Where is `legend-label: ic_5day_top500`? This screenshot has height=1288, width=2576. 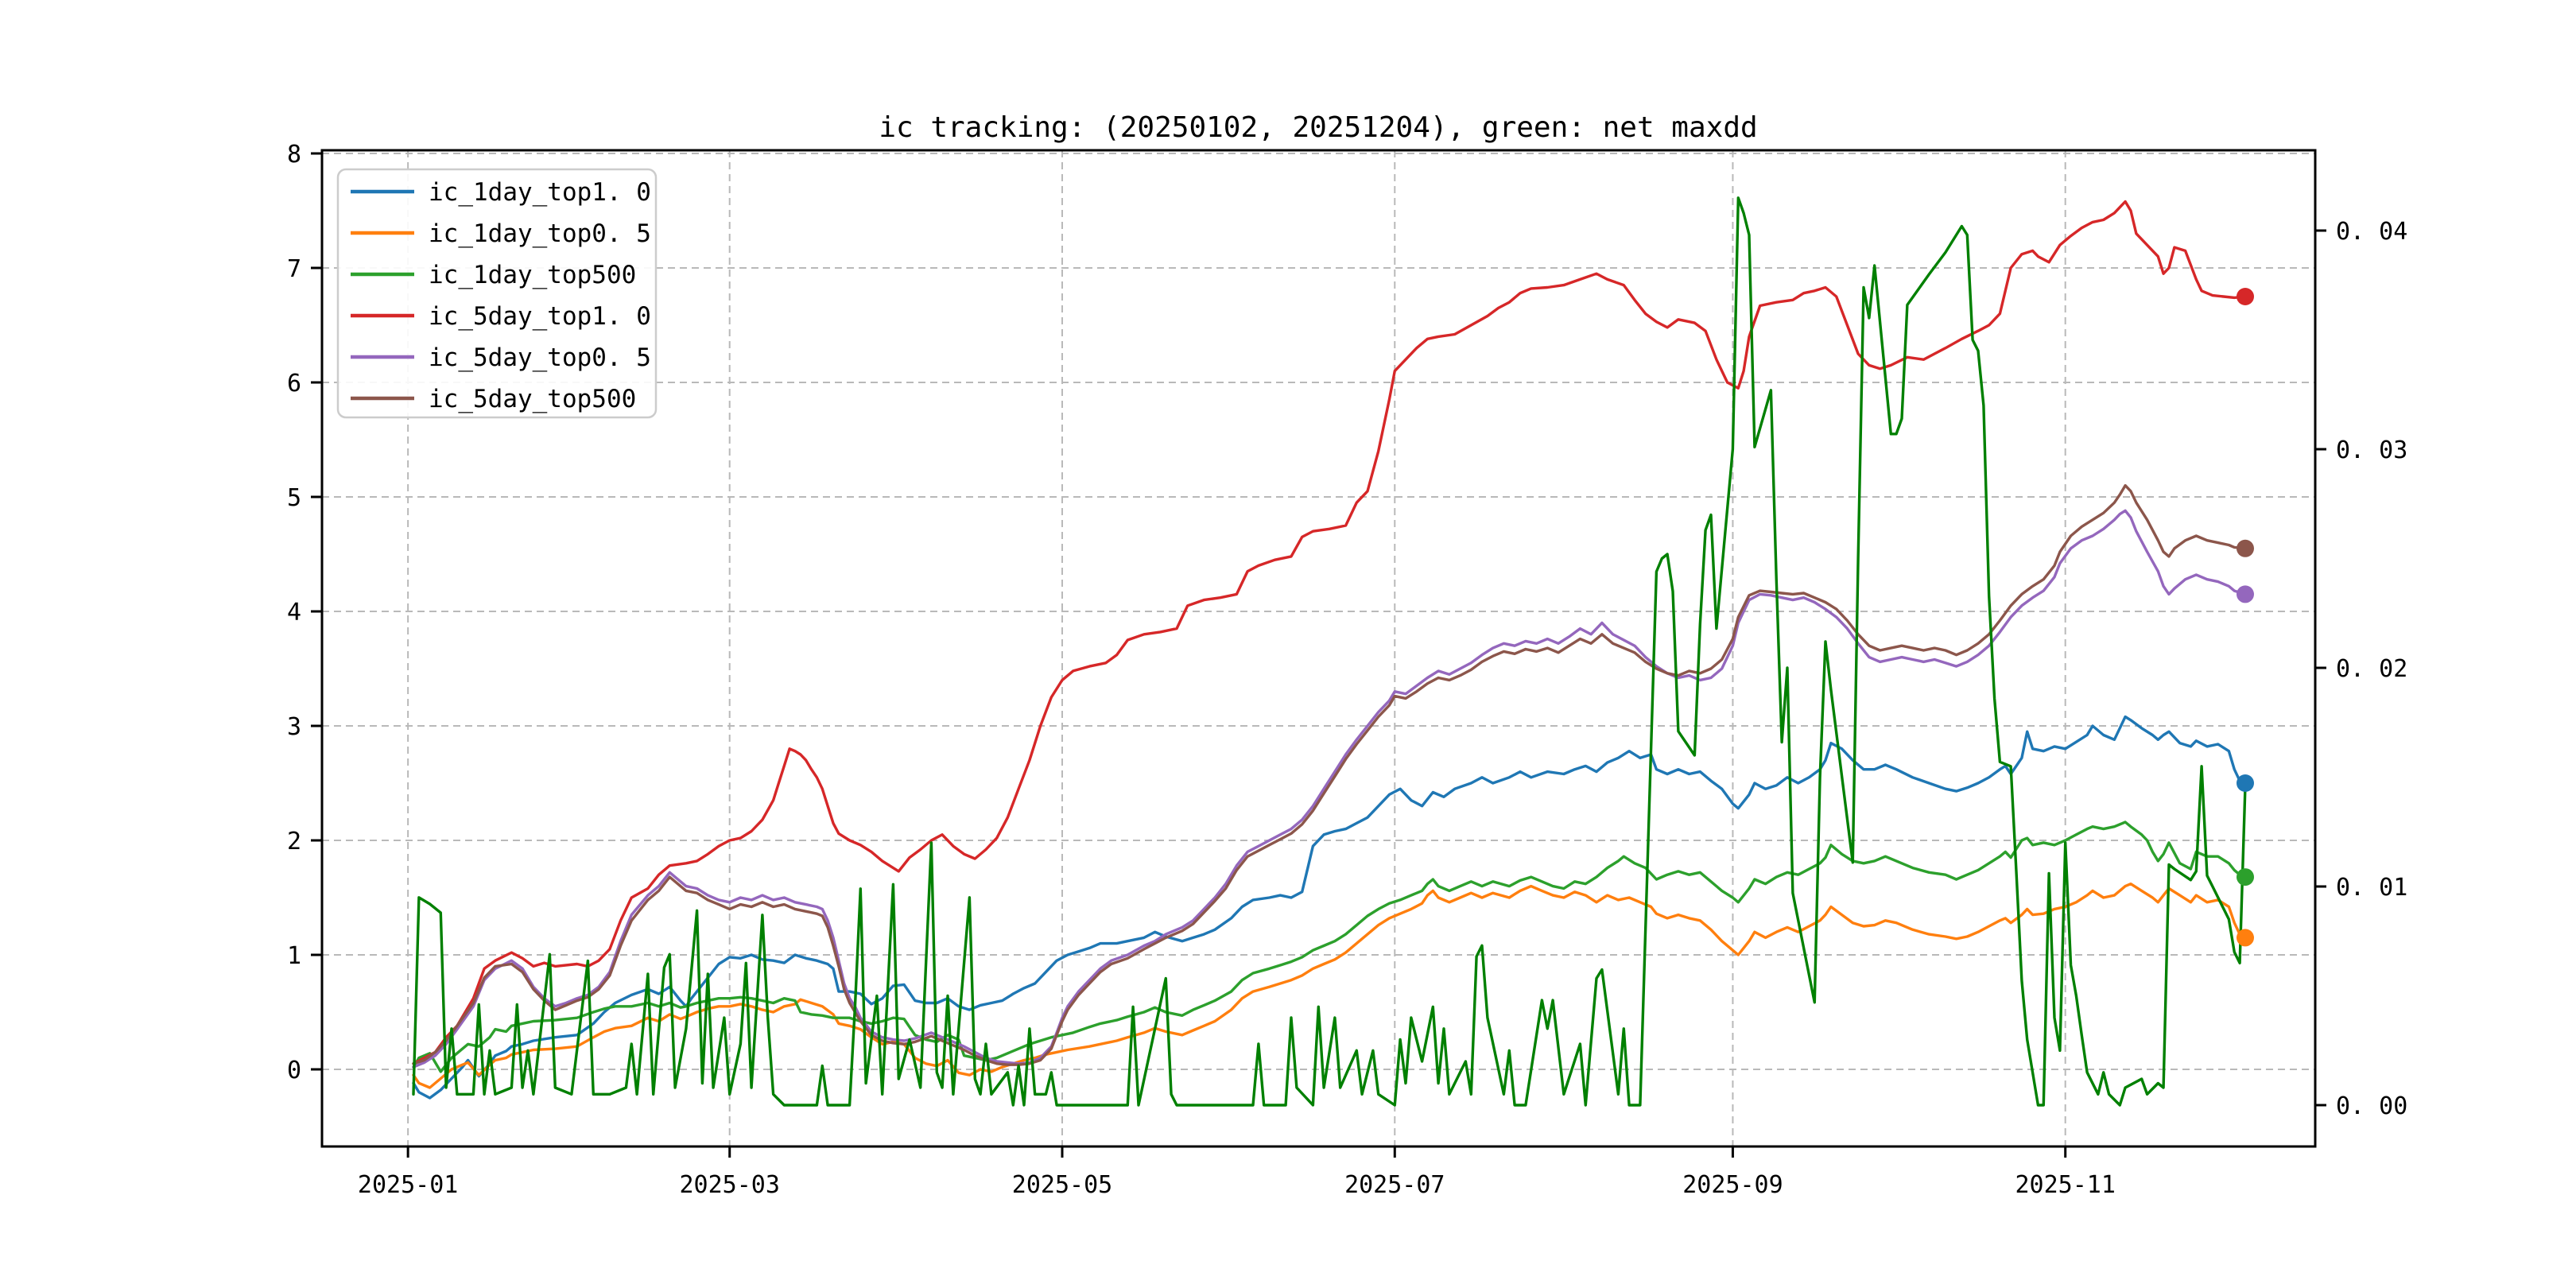 legend-label: ic_5day_top500 is located at coordinates (532, 399).